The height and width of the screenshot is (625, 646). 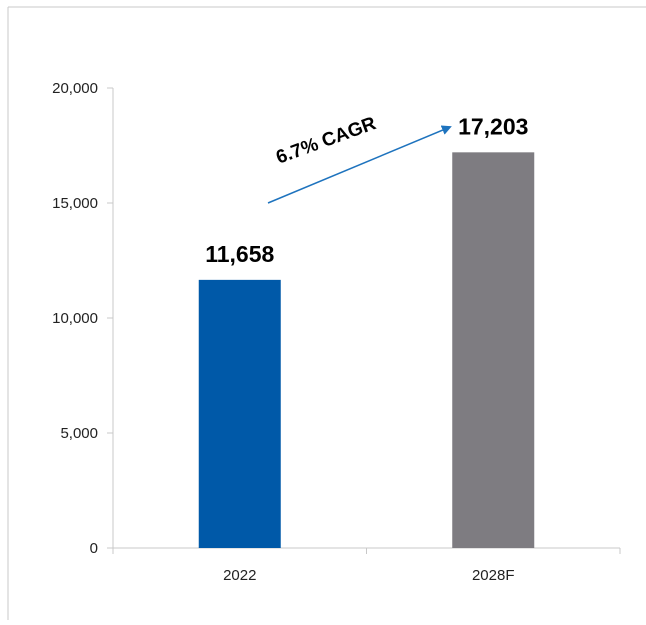 What do you see at coordinates (366, 566) in the screenshot?
I see `x-axis-ticks: 2022 2028F` at bounding box center [366, 566].